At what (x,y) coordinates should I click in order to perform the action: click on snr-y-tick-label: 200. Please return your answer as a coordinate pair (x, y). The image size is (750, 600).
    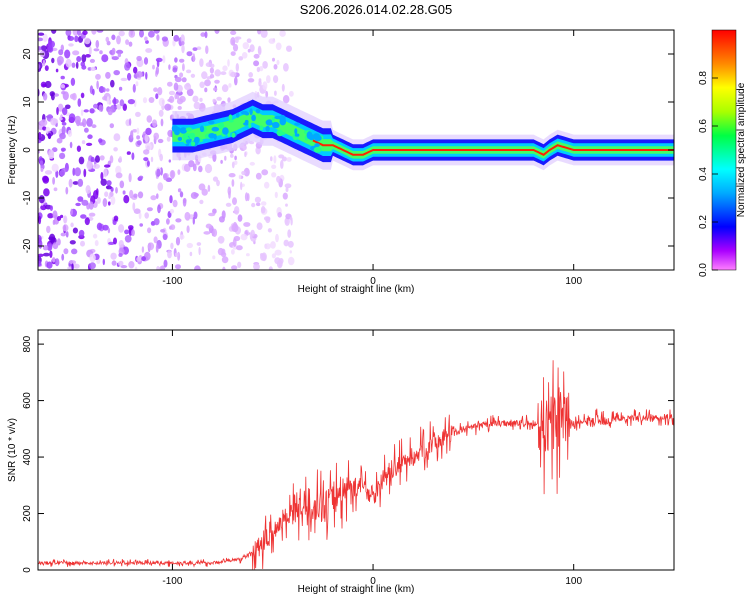
    Looking at the image, I should click on (27, 513).